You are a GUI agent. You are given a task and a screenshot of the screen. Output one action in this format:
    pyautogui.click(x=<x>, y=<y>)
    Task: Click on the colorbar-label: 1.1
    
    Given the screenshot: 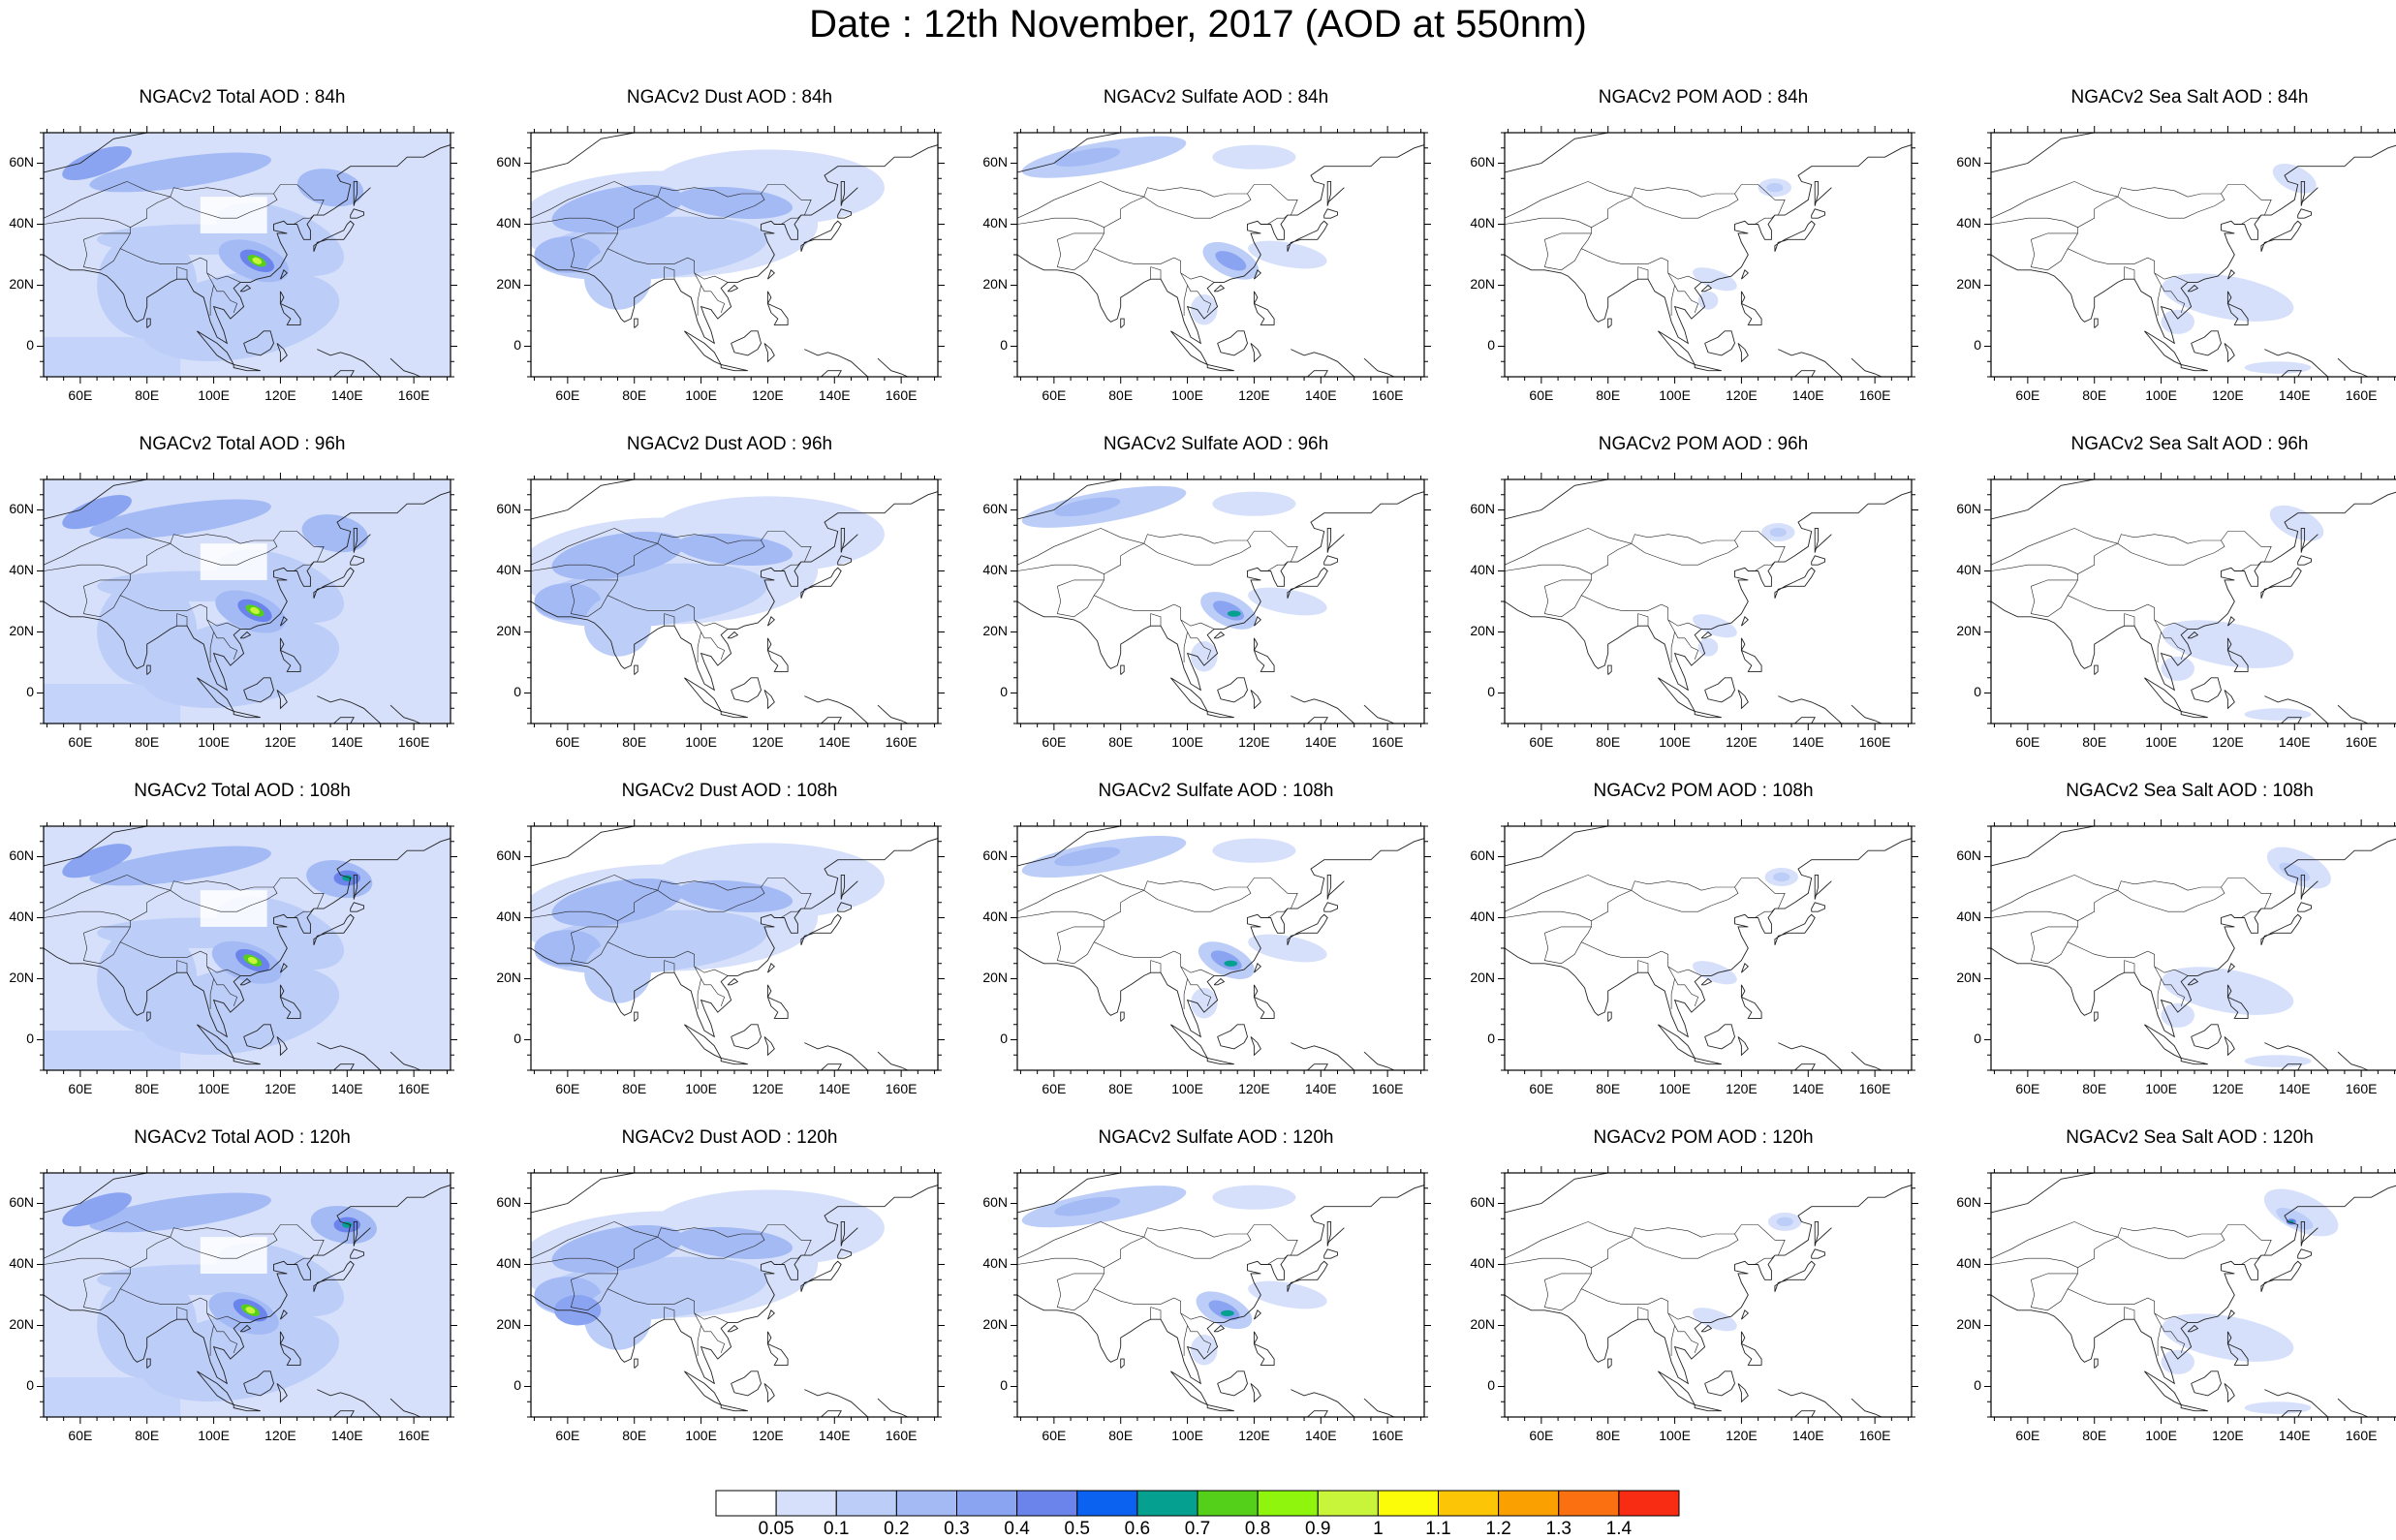 What is the action you would take?
    pyautogui.click(x=1438, y=1529)
    